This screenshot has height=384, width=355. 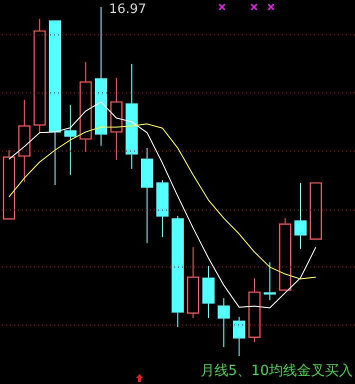 What do you see at coordinates (276, 371) in the screenshot?
I see `text: 月线5、10均线金叉买入` at bounding box center [276, 371].